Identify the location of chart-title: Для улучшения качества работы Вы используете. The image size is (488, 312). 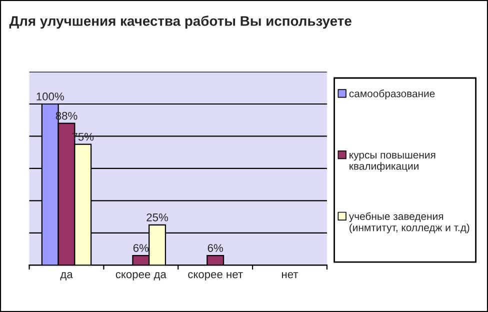
(180, 22).